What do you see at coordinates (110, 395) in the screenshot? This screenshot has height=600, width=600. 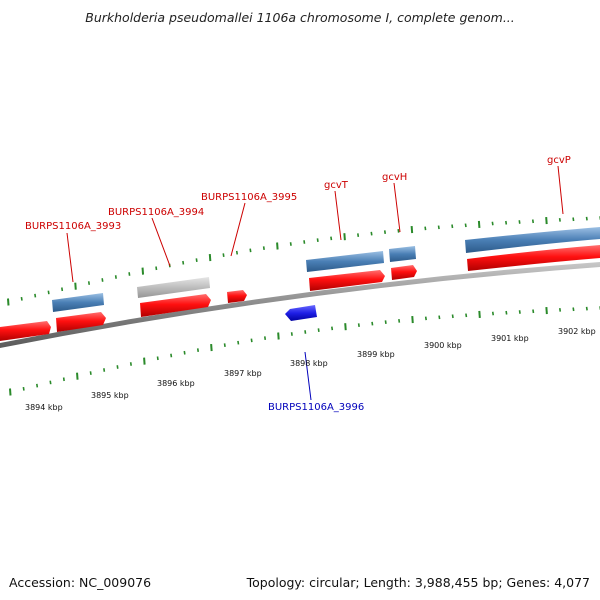 I see `scale-label: 3895 kbp` at bounding box center [110, 395].